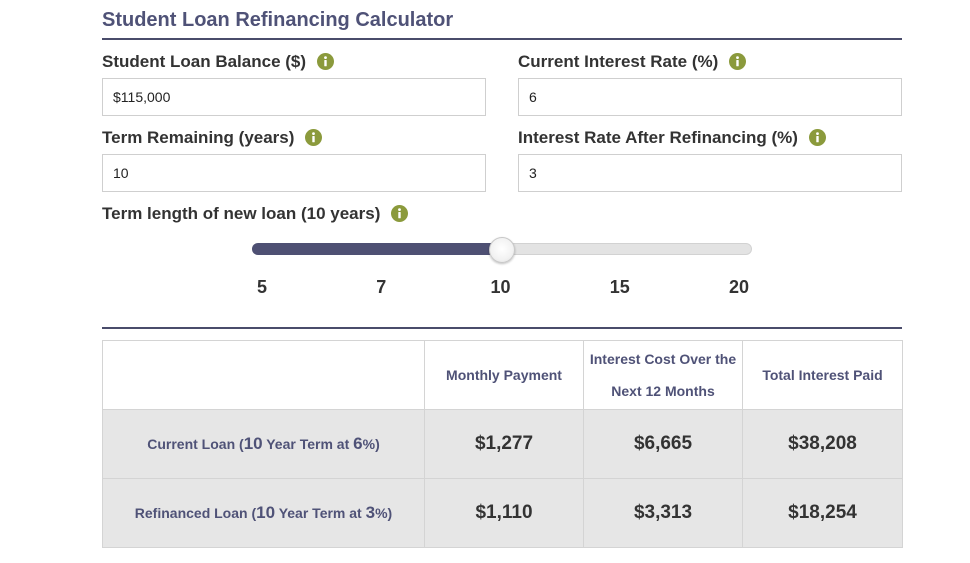 The image size is (970, 563). Describe the element at coordinates (204, 61) in the screenshot. I see `balance-label: Student Loan Balance ($)` at that location.